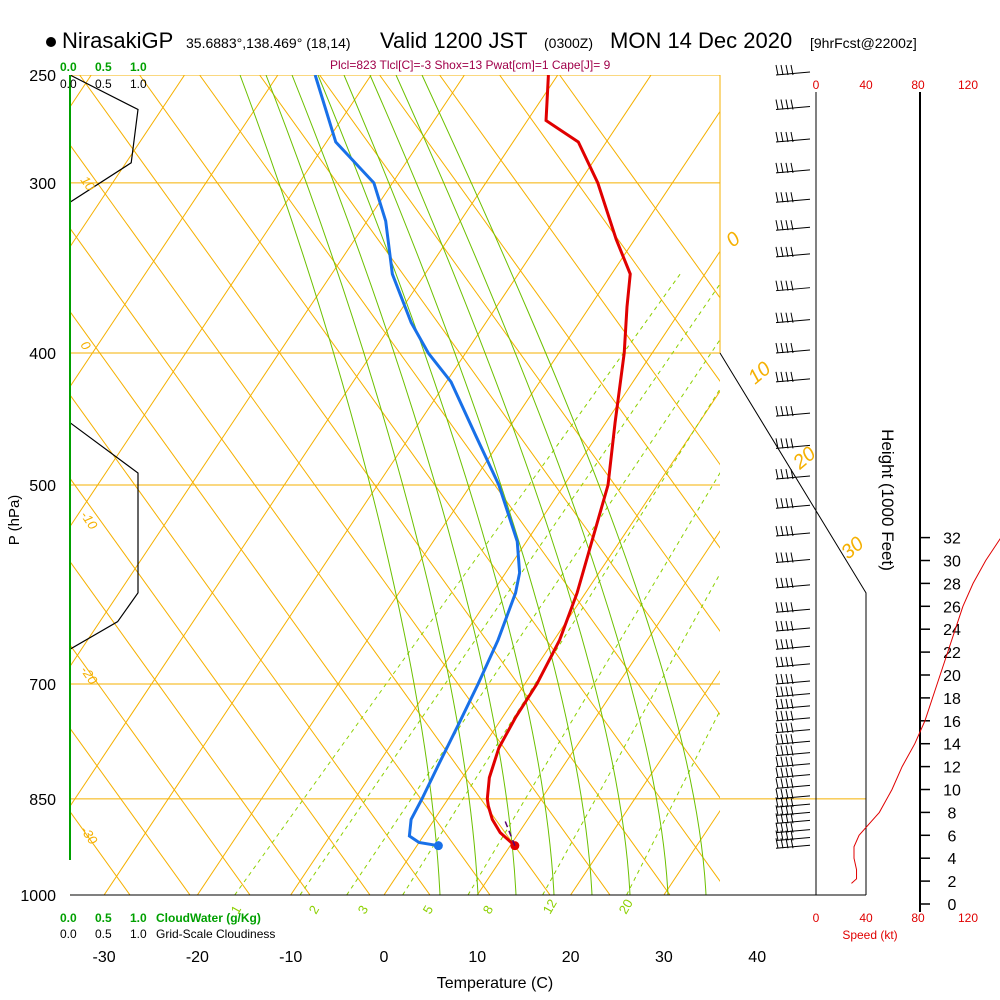  What do you see at coordinates (952, 653) in the screenshot?
I see `height-tick-label: 22` at bounding box center [952, 653].